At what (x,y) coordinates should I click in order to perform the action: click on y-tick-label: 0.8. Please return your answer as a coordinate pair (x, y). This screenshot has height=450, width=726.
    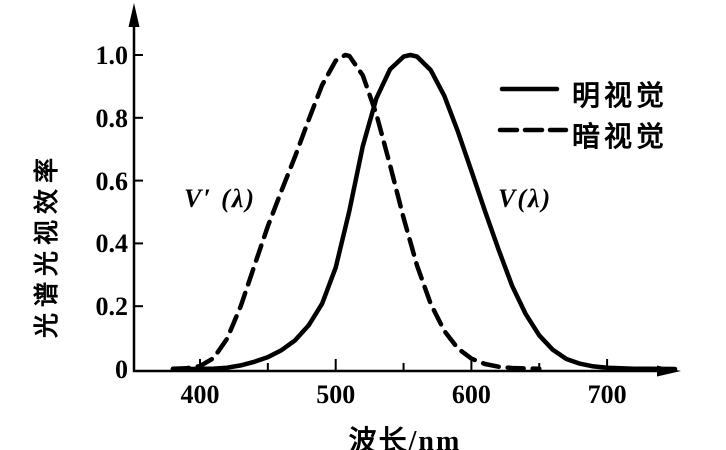
    Looking at the image, I should click on (112, 118).